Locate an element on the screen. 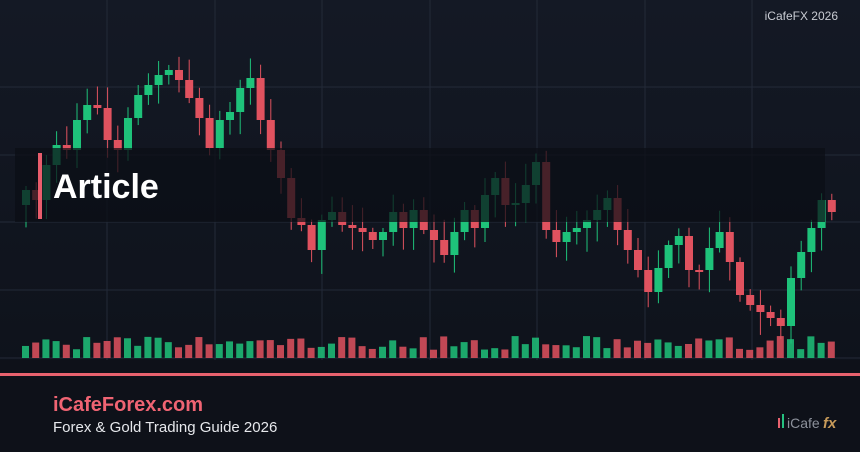  volume-bars is located at coordinates (428, 347).